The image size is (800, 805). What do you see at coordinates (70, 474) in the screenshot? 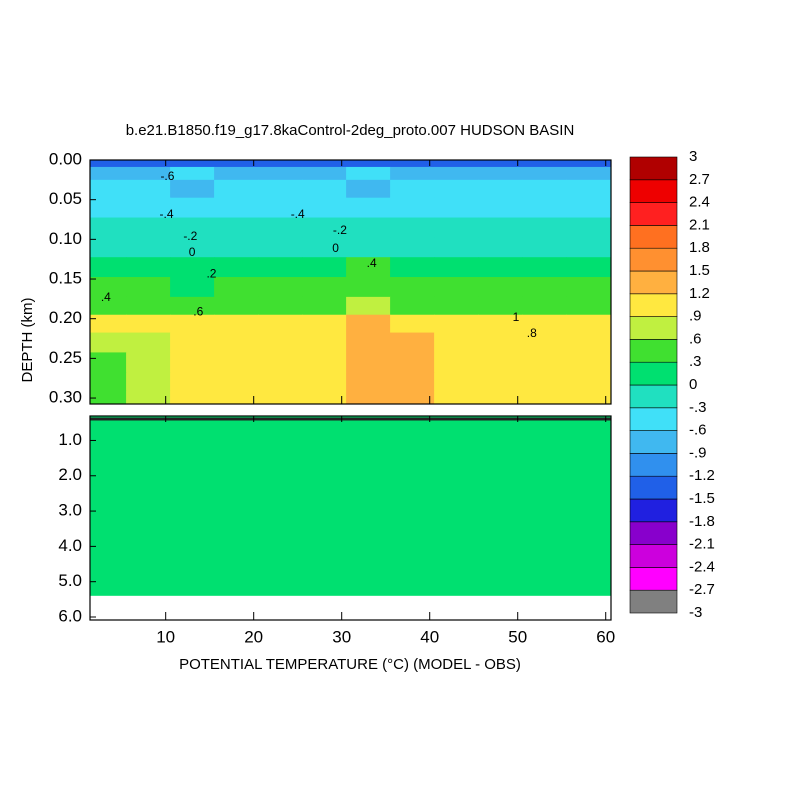
I see `y-tick-label: 2.0` at bounding box center [70, 474].